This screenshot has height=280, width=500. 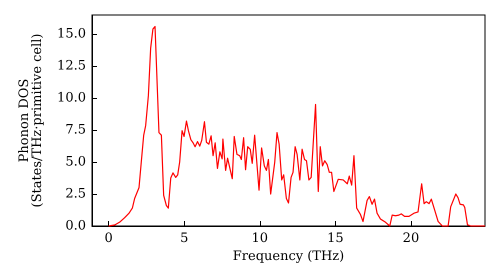 What do you see at coordinates (75, 162) in the screenshot?
I see `y-tick-label: 5.0` at bounding box center [75, 162].